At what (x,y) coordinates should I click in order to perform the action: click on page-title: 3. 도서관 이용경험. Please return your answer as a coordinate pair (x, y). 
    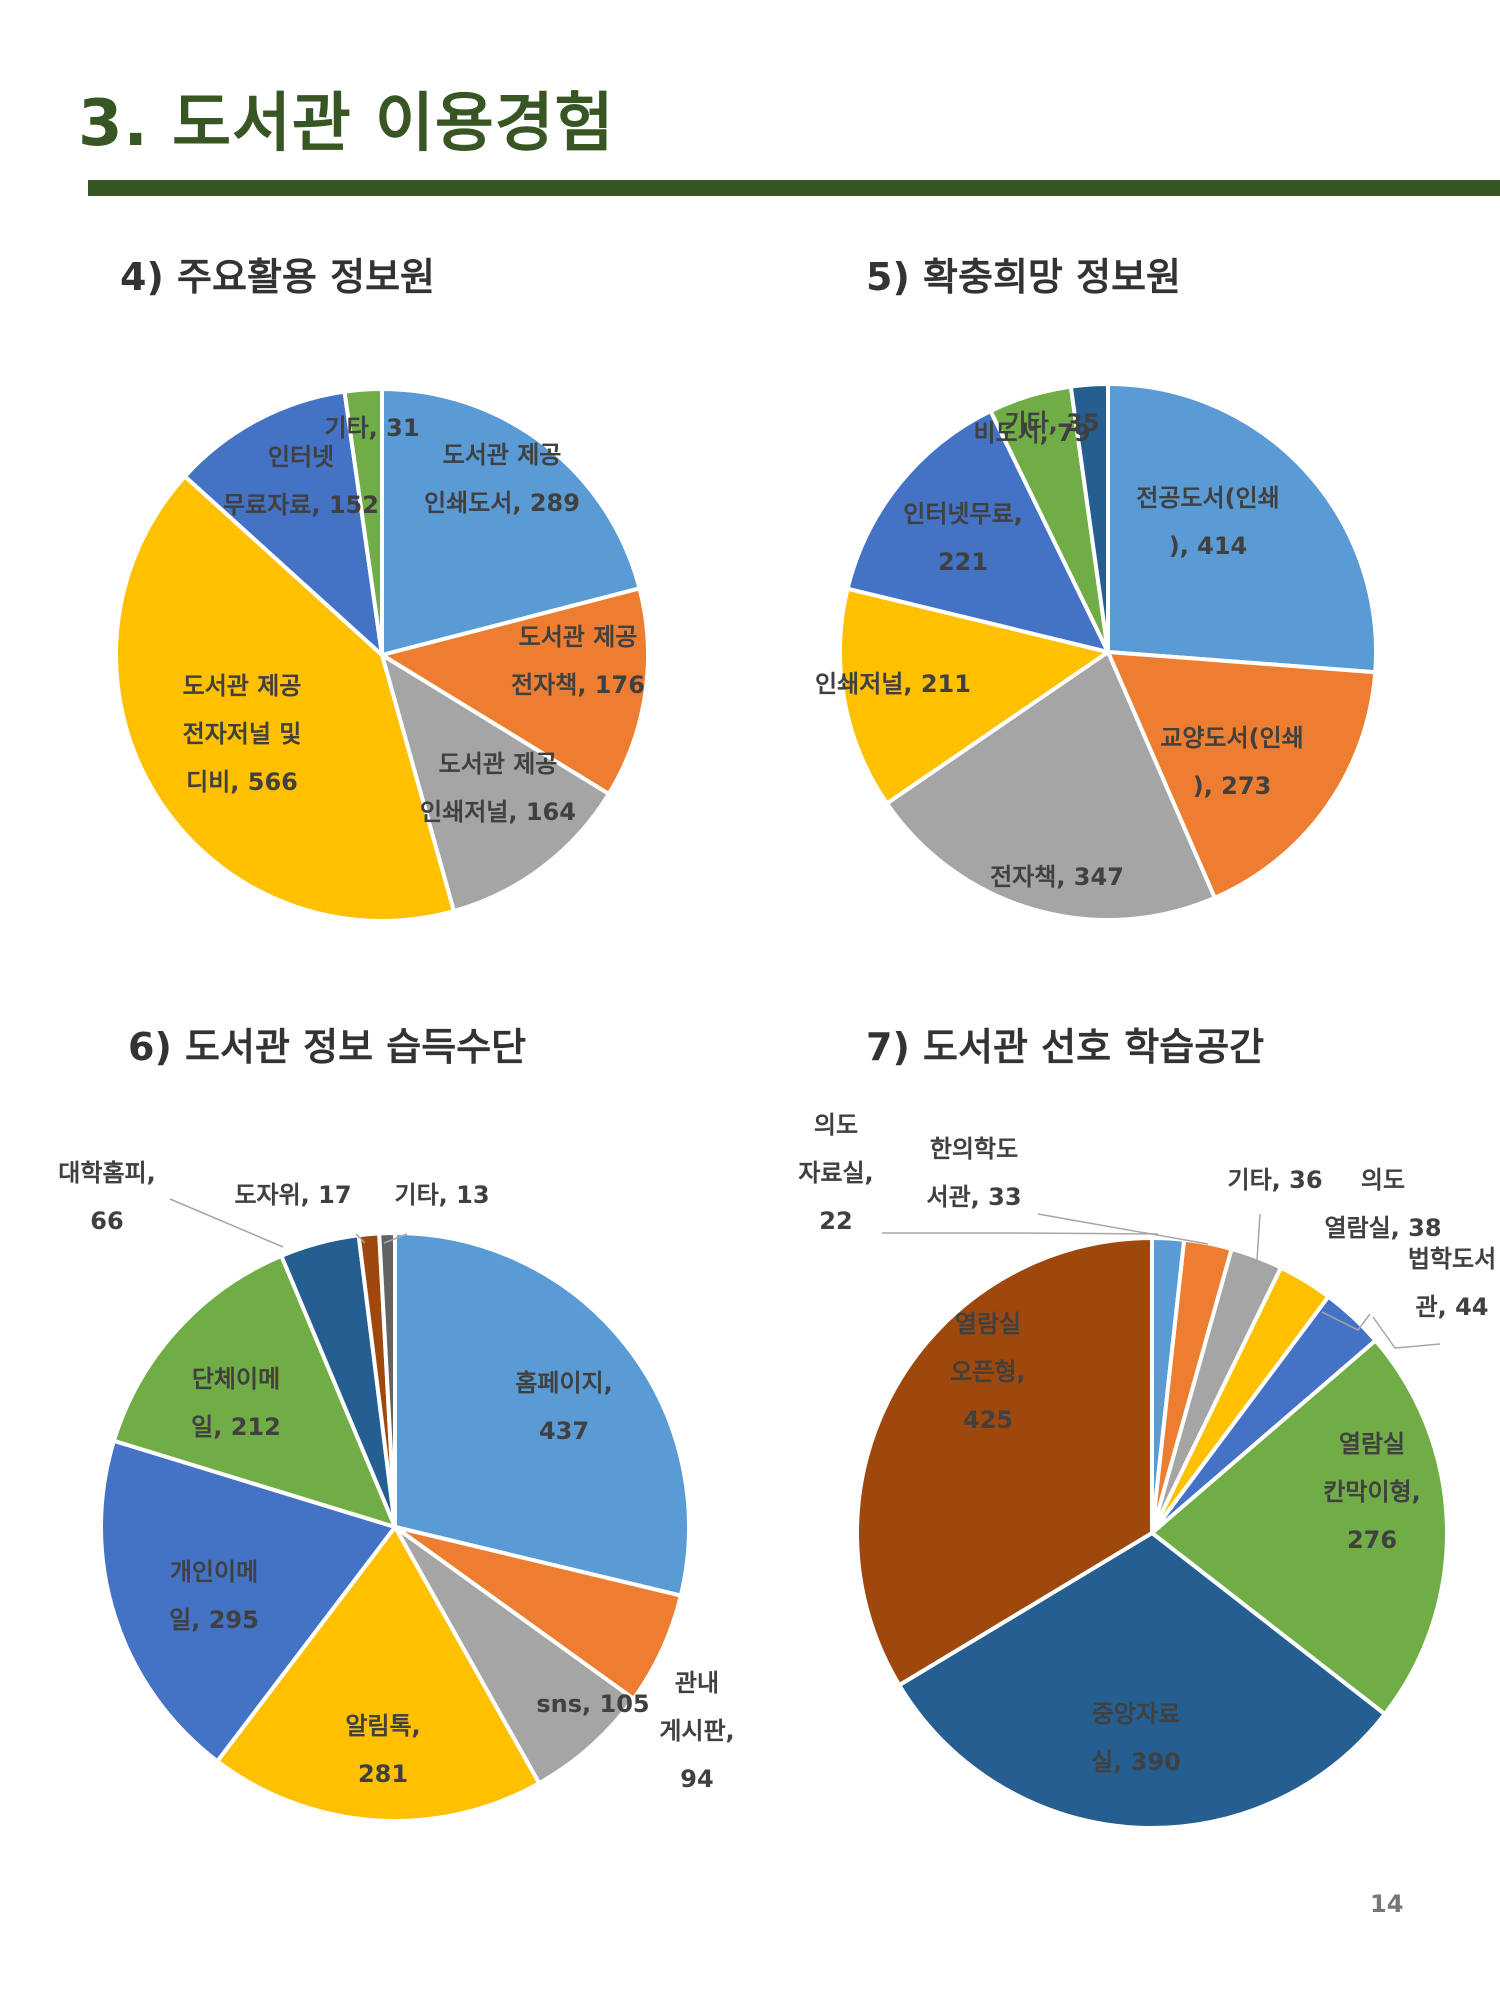
    Looking at the image, I should click on (346, 124).